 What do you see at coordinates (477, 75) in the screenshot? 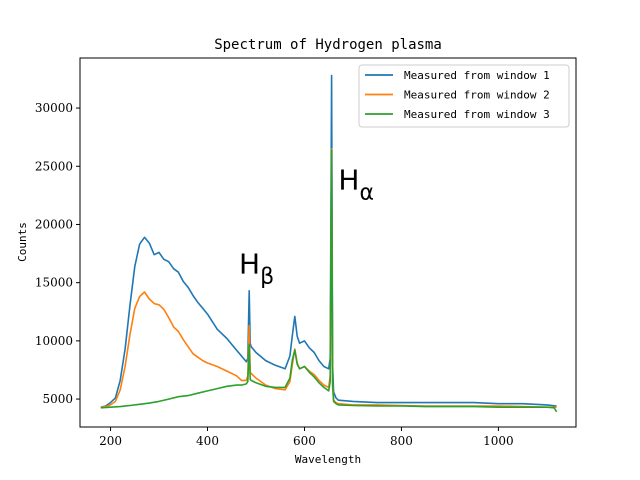
I see `legend-label: Measured from window 1` at bounding box center [477, 75].